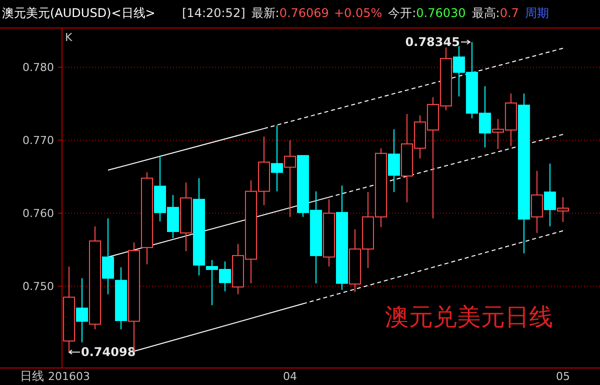 This screenshot has height=385, width=600. I want to click on text: [14:20:52], so click(214, 13).